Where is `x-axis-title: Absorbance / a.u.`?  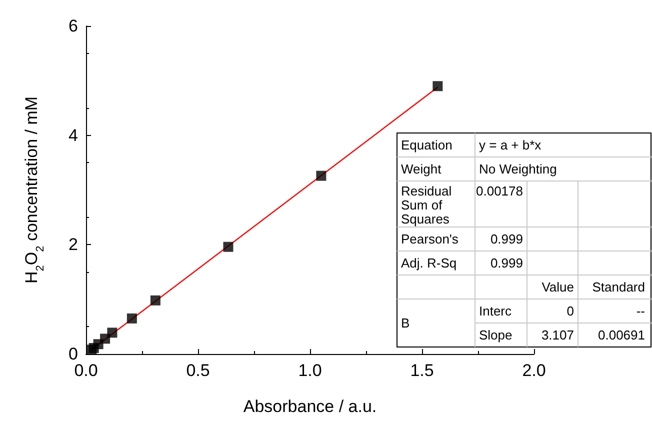 x-axis-title: Absorbance / a.u. is located at coordinates (310, 406).